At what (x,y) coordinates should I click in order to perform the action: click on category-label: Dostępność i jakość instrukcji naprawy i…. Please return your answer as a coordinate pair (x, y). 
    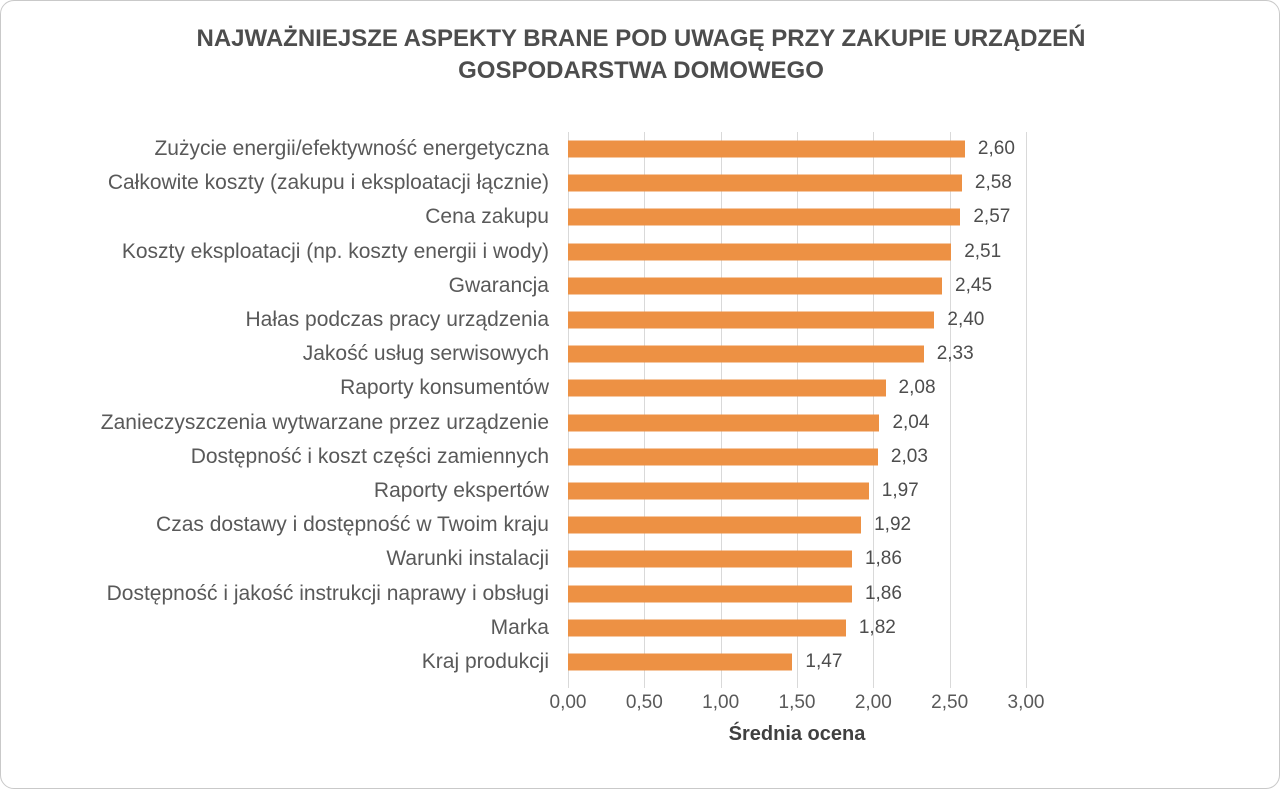
    Looking at the image, I should click on (327, 593).